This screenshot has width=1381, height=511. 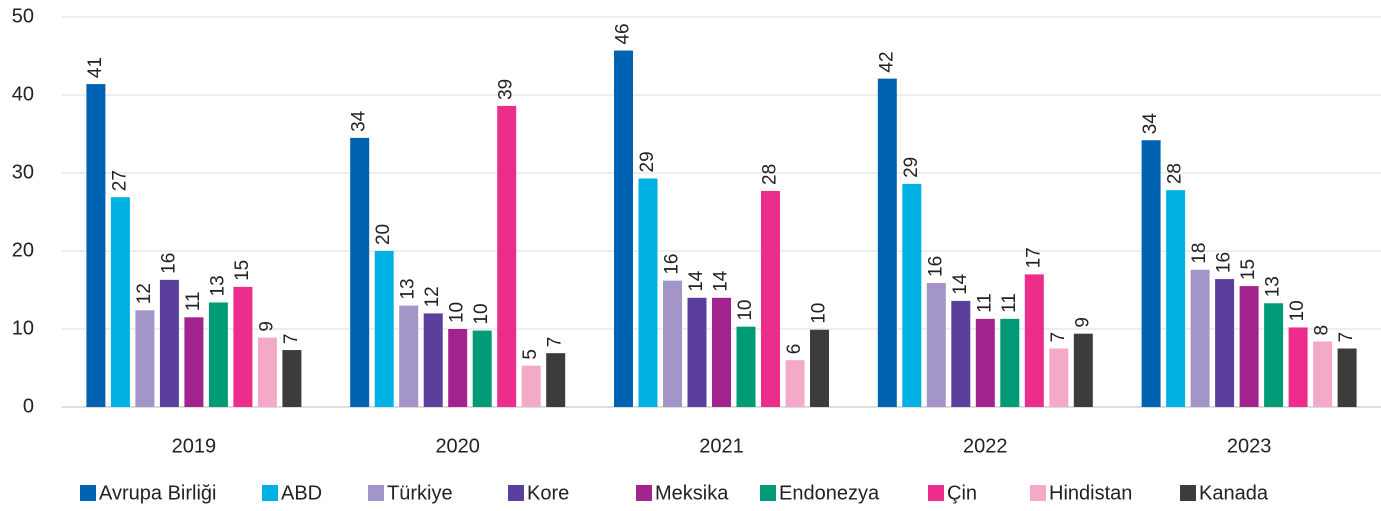 What do you see at coordinates (1234, 493) in the screenshot?
I see `legend-label: Kanada` at bounding box center [1234, 493].